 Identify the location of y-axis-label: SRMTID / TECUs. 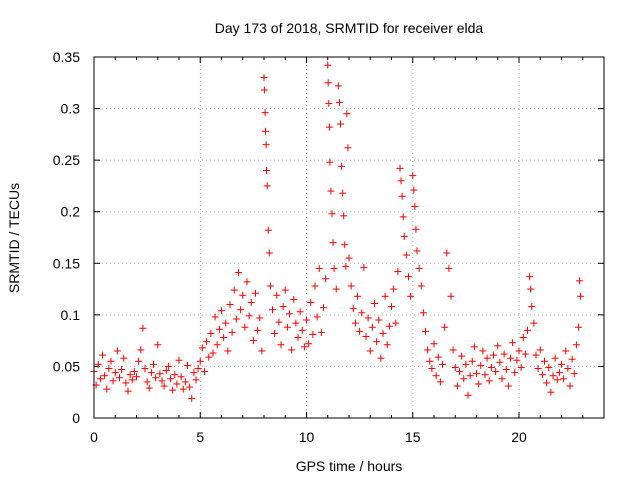
(14, 238).